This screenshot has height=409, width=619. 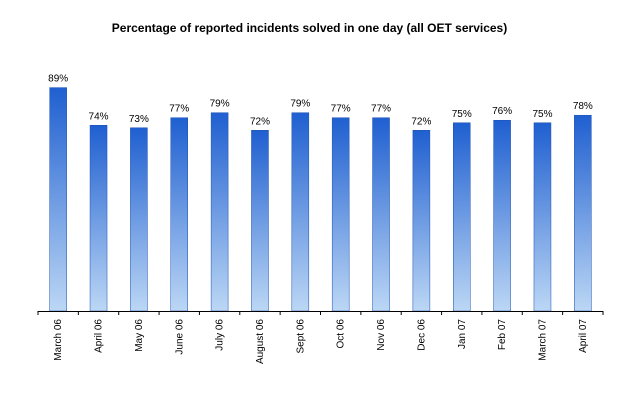 I want to click on data-label-10: 75%, so click(x=462, y=114).